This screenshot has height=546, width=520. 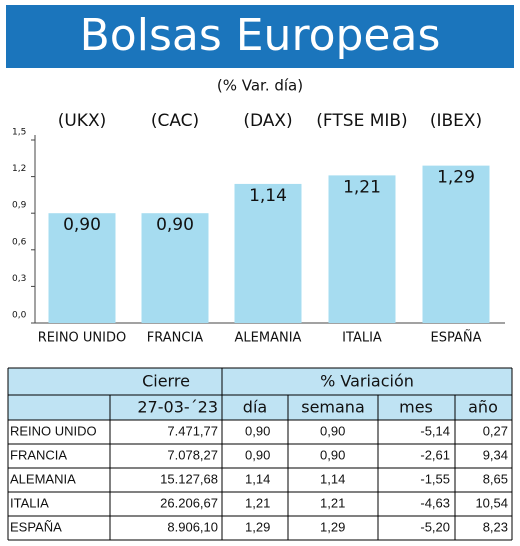 I want to click on x-tick-label: ALEMANIA, so click(x=268, y=338).